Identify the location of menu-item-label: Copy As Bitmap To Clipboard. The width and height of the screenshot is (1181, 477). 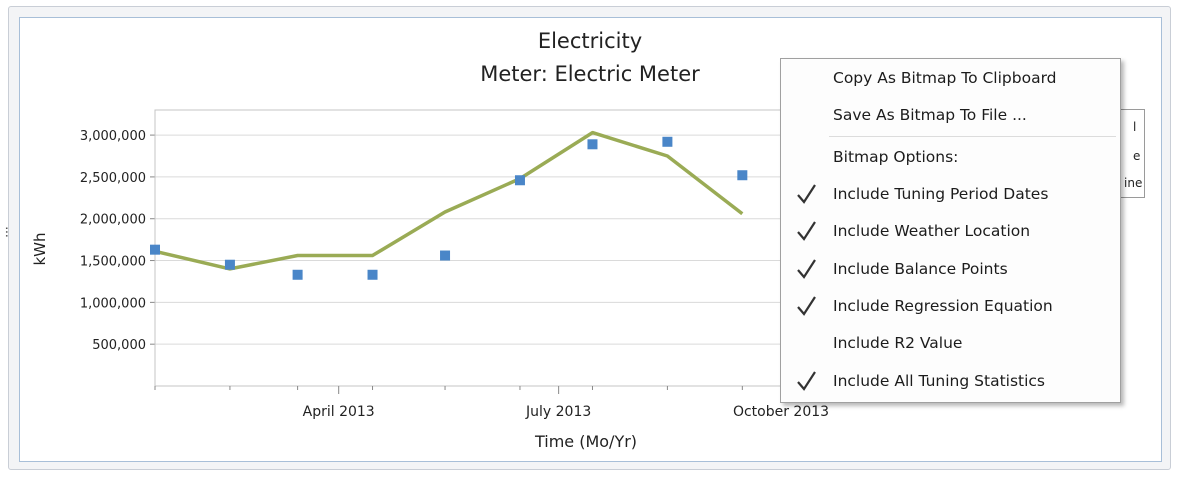
(945, 78).